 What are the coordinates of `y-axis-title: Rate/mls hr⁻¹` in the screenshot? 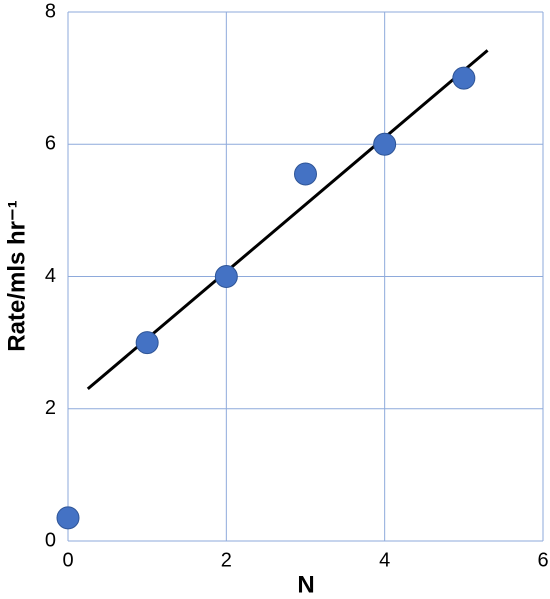 It's located at (16, 275).